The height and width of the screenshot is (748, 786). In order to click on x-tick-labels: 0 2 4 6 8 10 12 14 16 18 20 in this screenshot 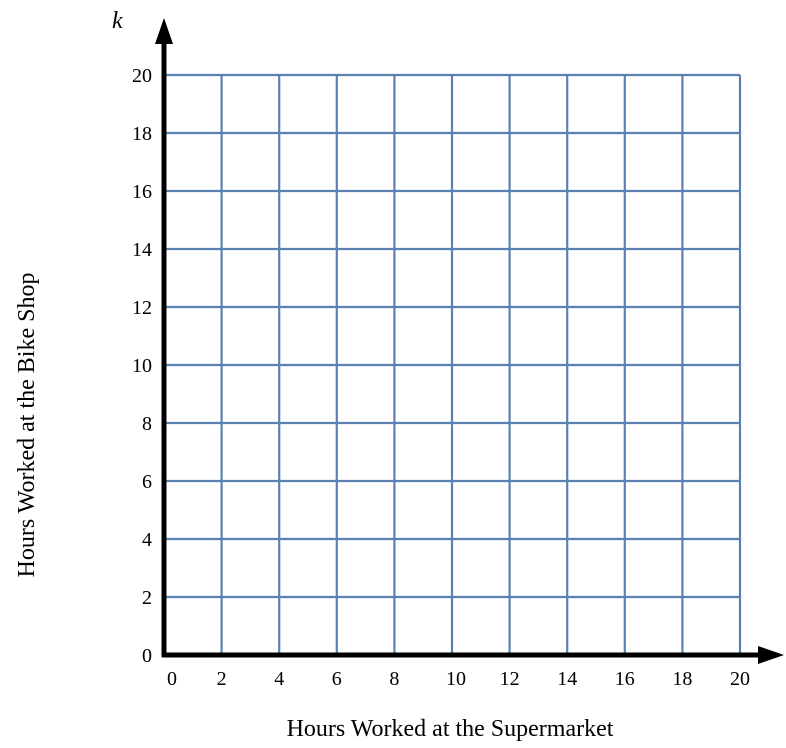, I will do `click(458, 679)`.